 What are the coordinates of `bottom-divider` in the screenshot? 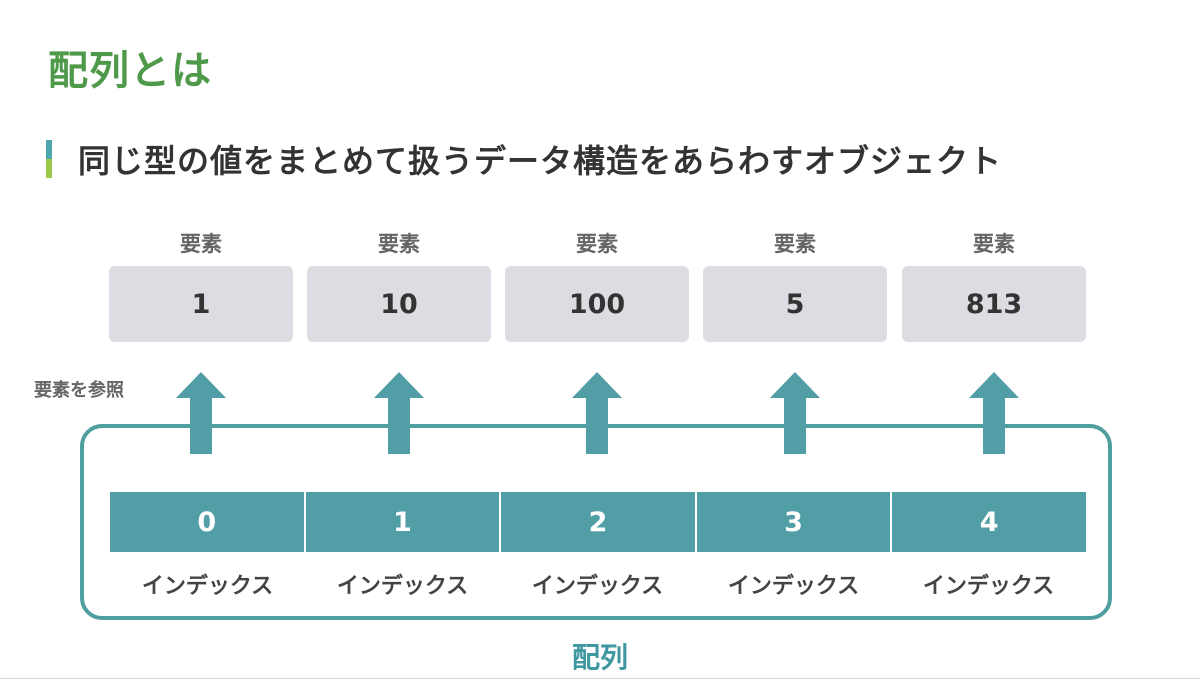 It's located at (600, 678).